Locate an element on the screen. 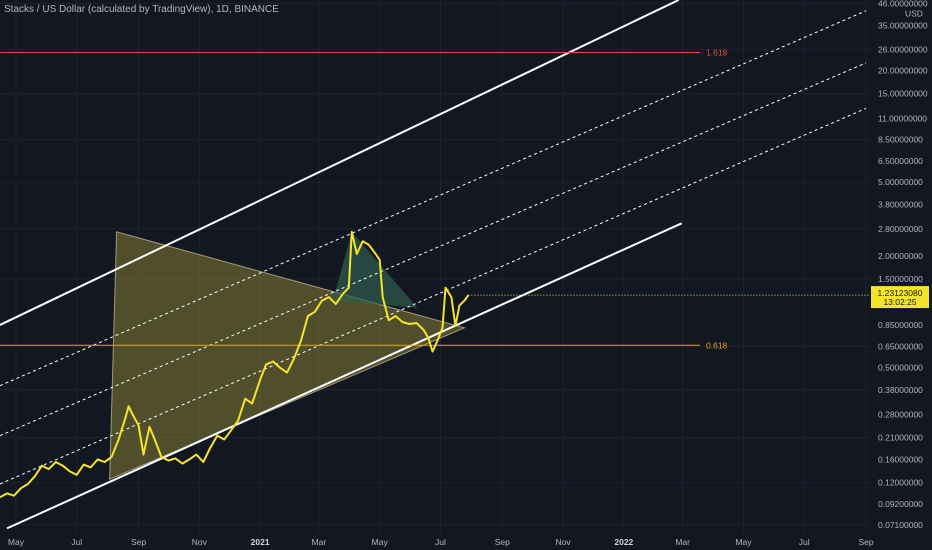 The height and width of the screenshot is (550, 932). y-tick-label: 2.00000000 is located at coordinates (900, 256).